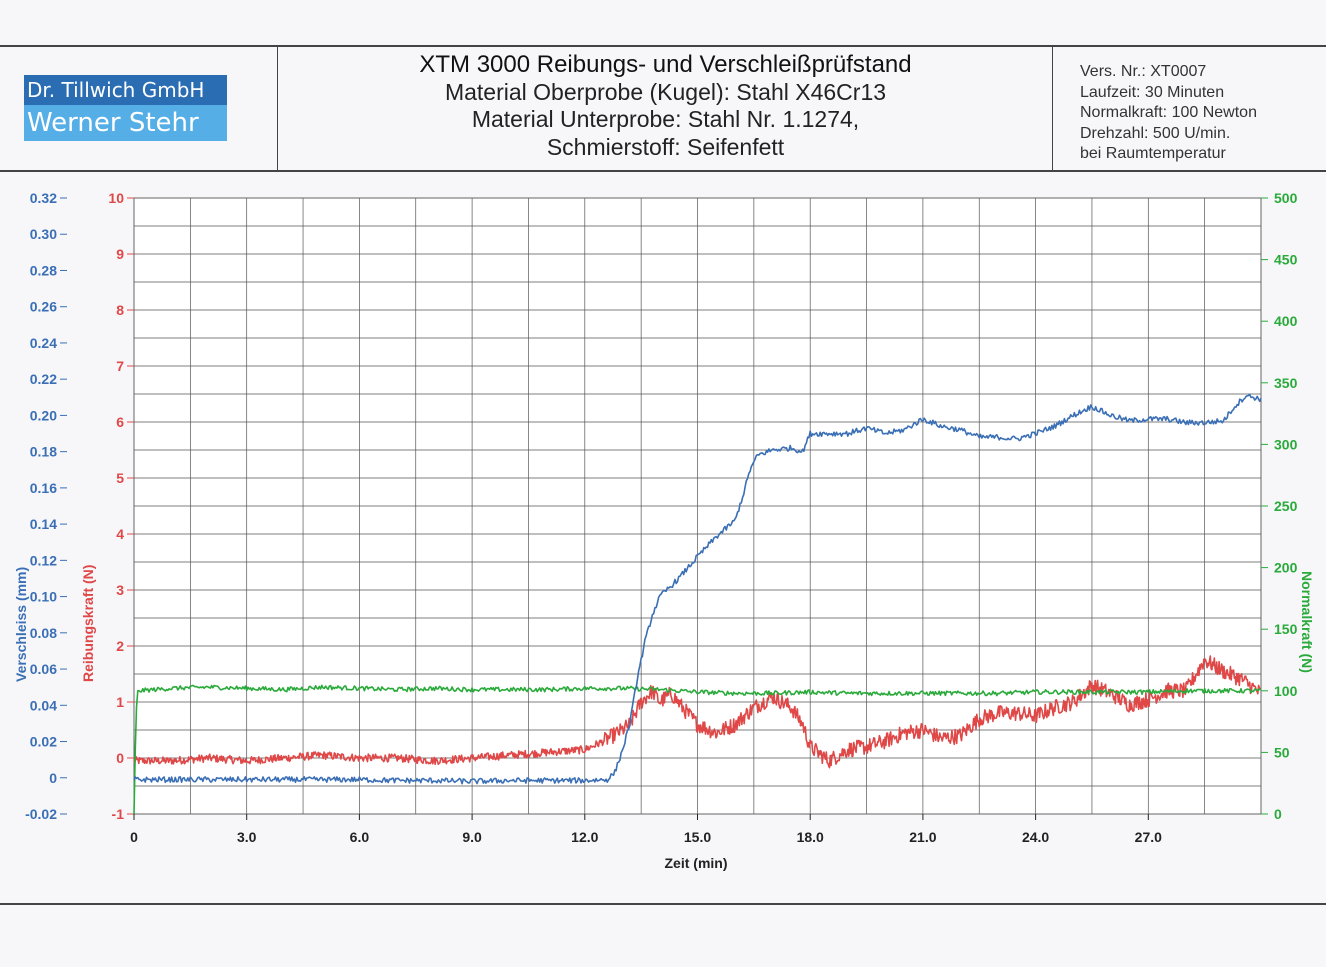  Describe the element at coordinates (697, 712) in the screenshot. I see `reibungskraft-series-line` at that location.